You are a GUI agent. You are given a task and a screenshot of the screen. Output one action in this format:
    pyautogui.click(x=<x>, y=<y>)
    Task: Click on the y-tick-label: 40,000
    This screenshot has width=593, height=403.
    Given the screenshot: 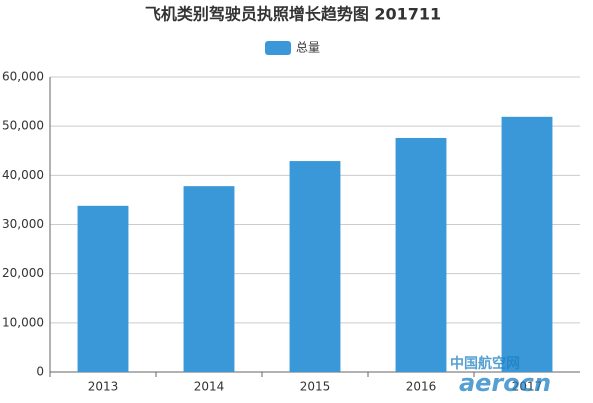 What is the action you would take?
    pyautogui.click(x=23, y=175)
    